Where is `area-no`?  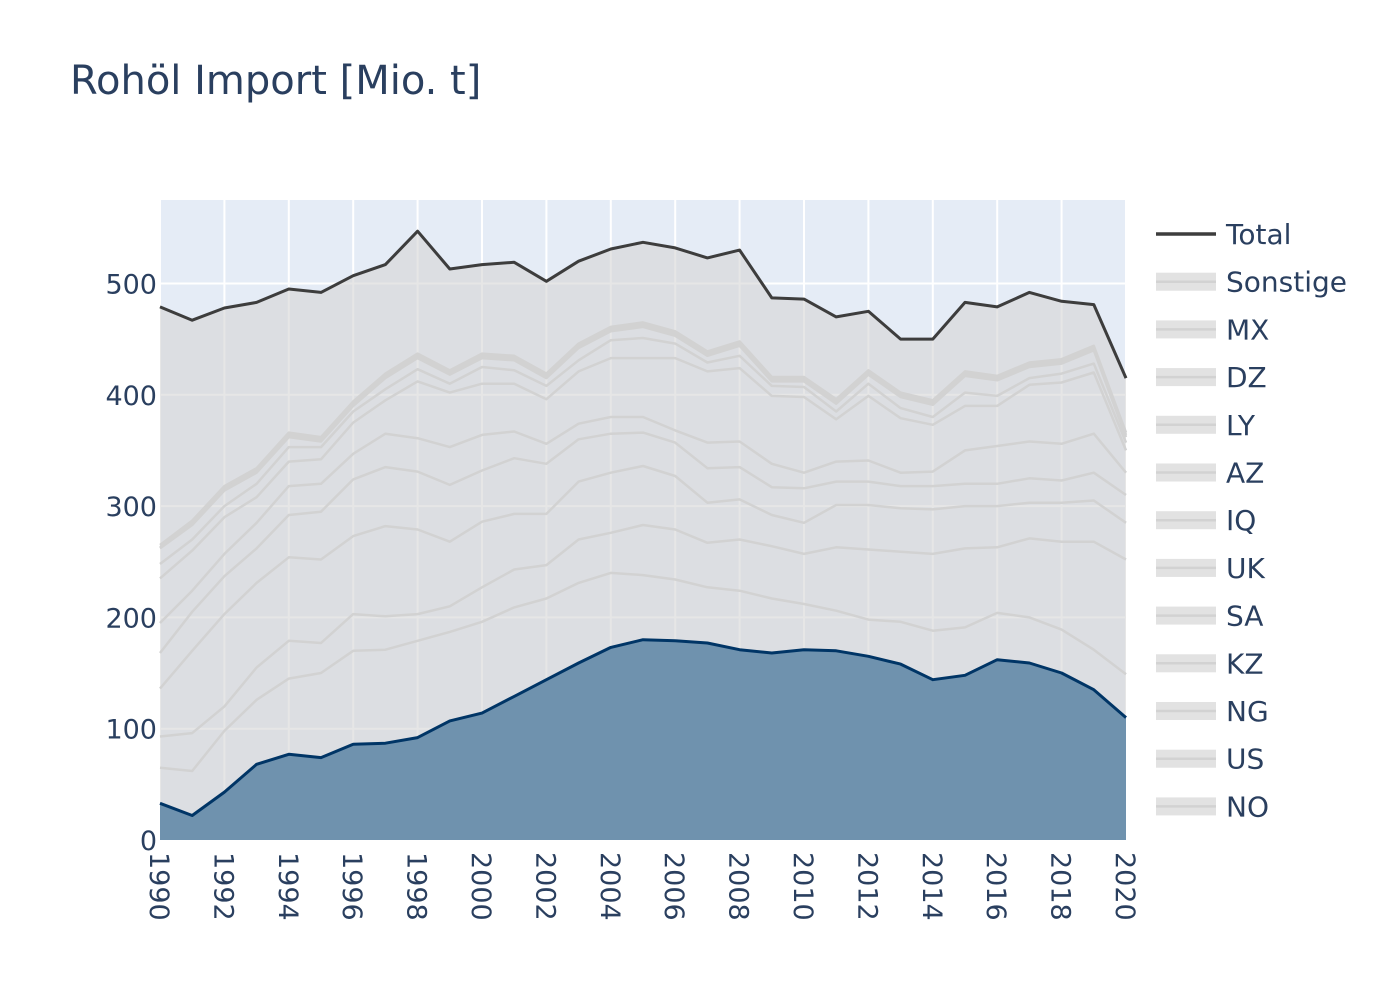
area-no is located at coordinates (643, 739).